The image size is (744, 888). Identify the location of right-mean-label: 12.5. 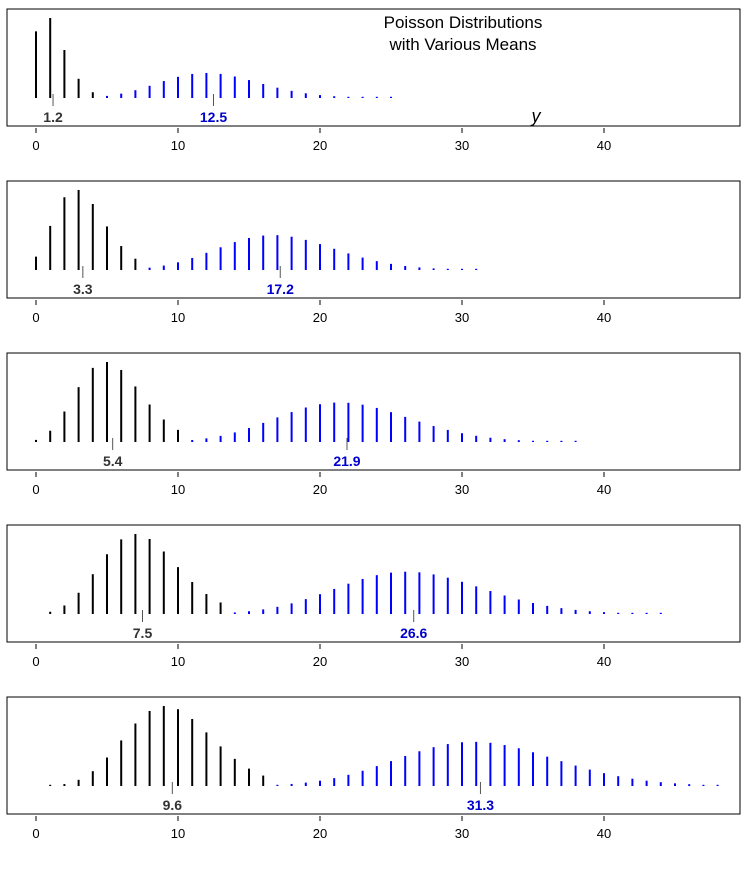
(213, 117).